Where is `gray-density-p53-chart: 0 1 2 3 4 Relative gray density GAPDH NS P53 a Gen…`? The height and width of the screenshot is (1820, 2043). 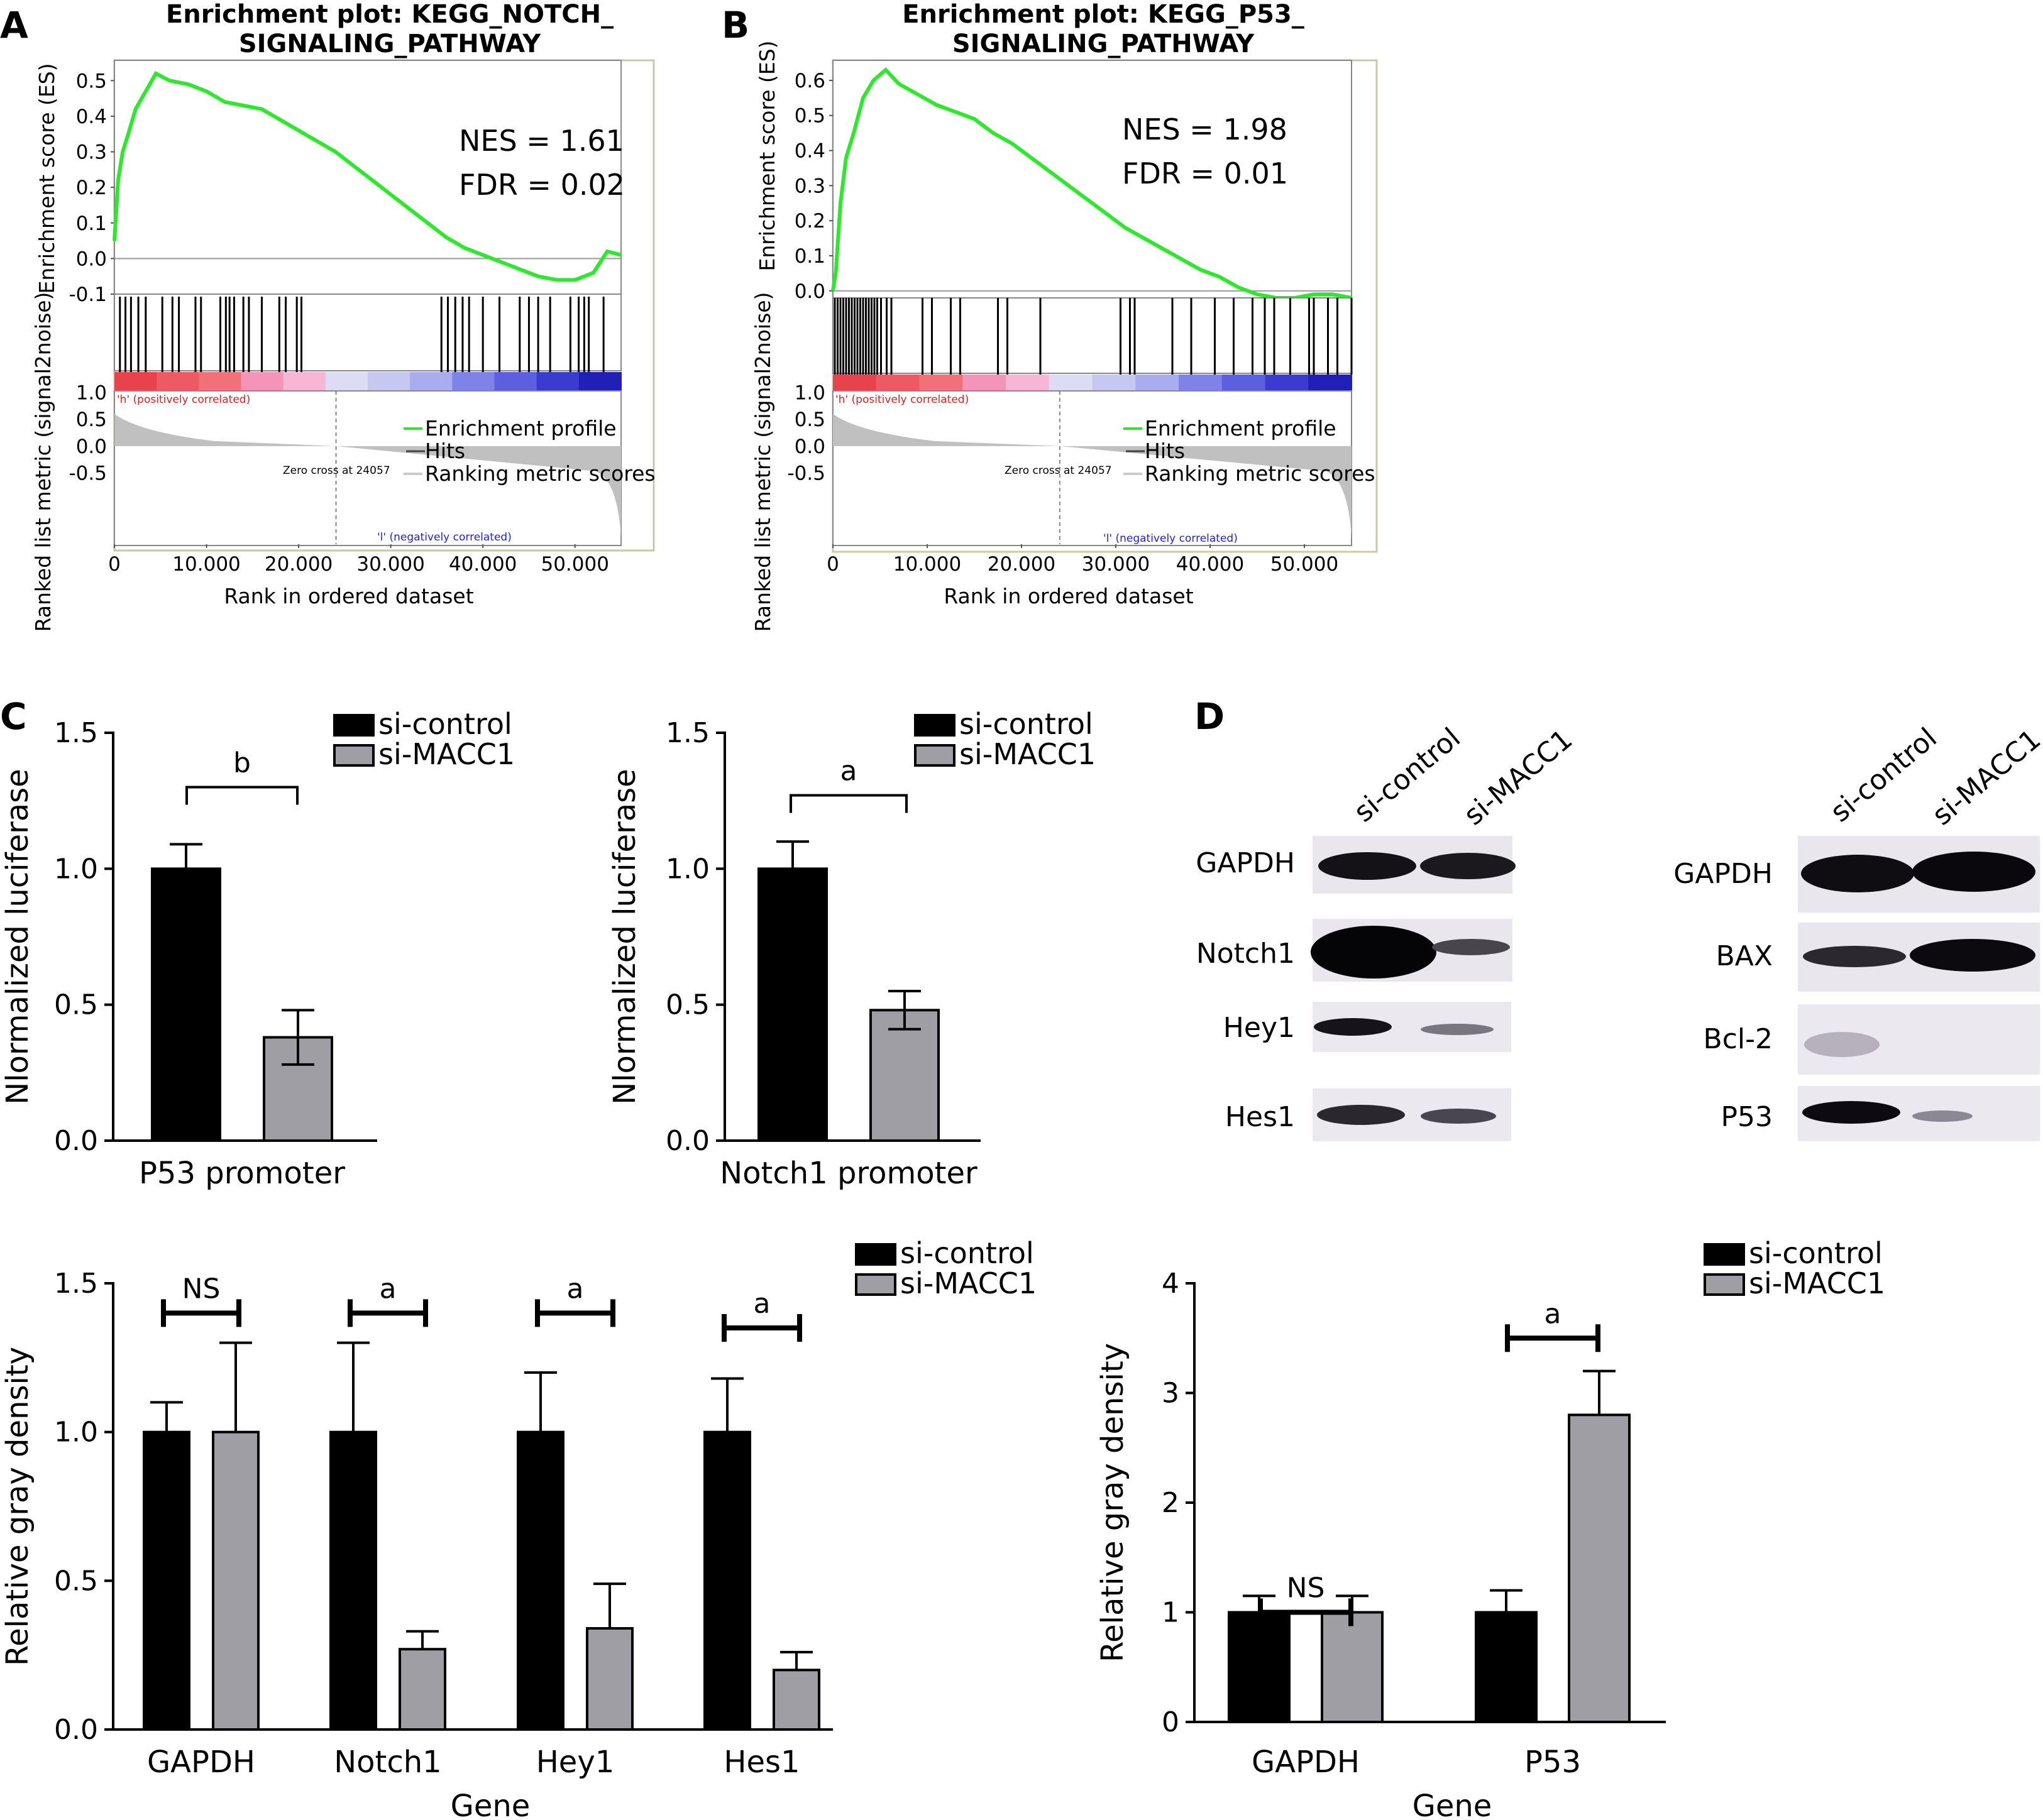 gray-density-p53-chart: 0 1 2 3 4 Relative gray density GAPDH NS P53 a Gen… is located at coordinates (1490, 1528).